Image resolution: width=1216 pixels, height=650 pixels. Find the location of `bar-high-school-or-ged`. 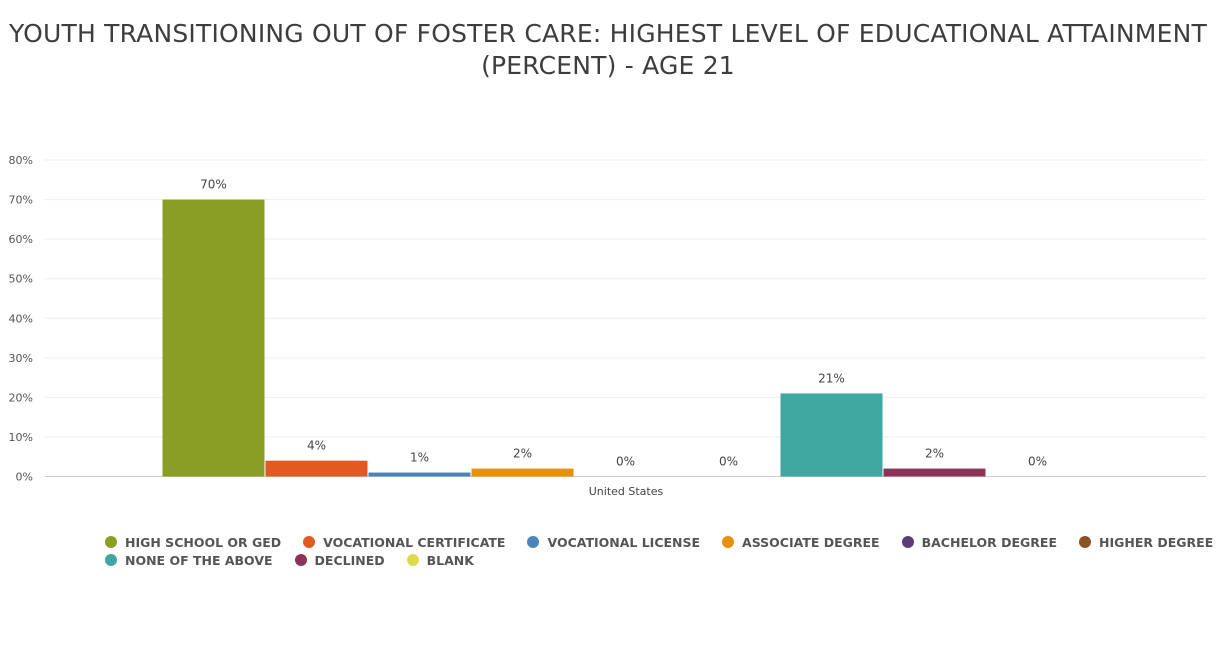

bar-high-school-or-ged is located at coordinates (213, 338).